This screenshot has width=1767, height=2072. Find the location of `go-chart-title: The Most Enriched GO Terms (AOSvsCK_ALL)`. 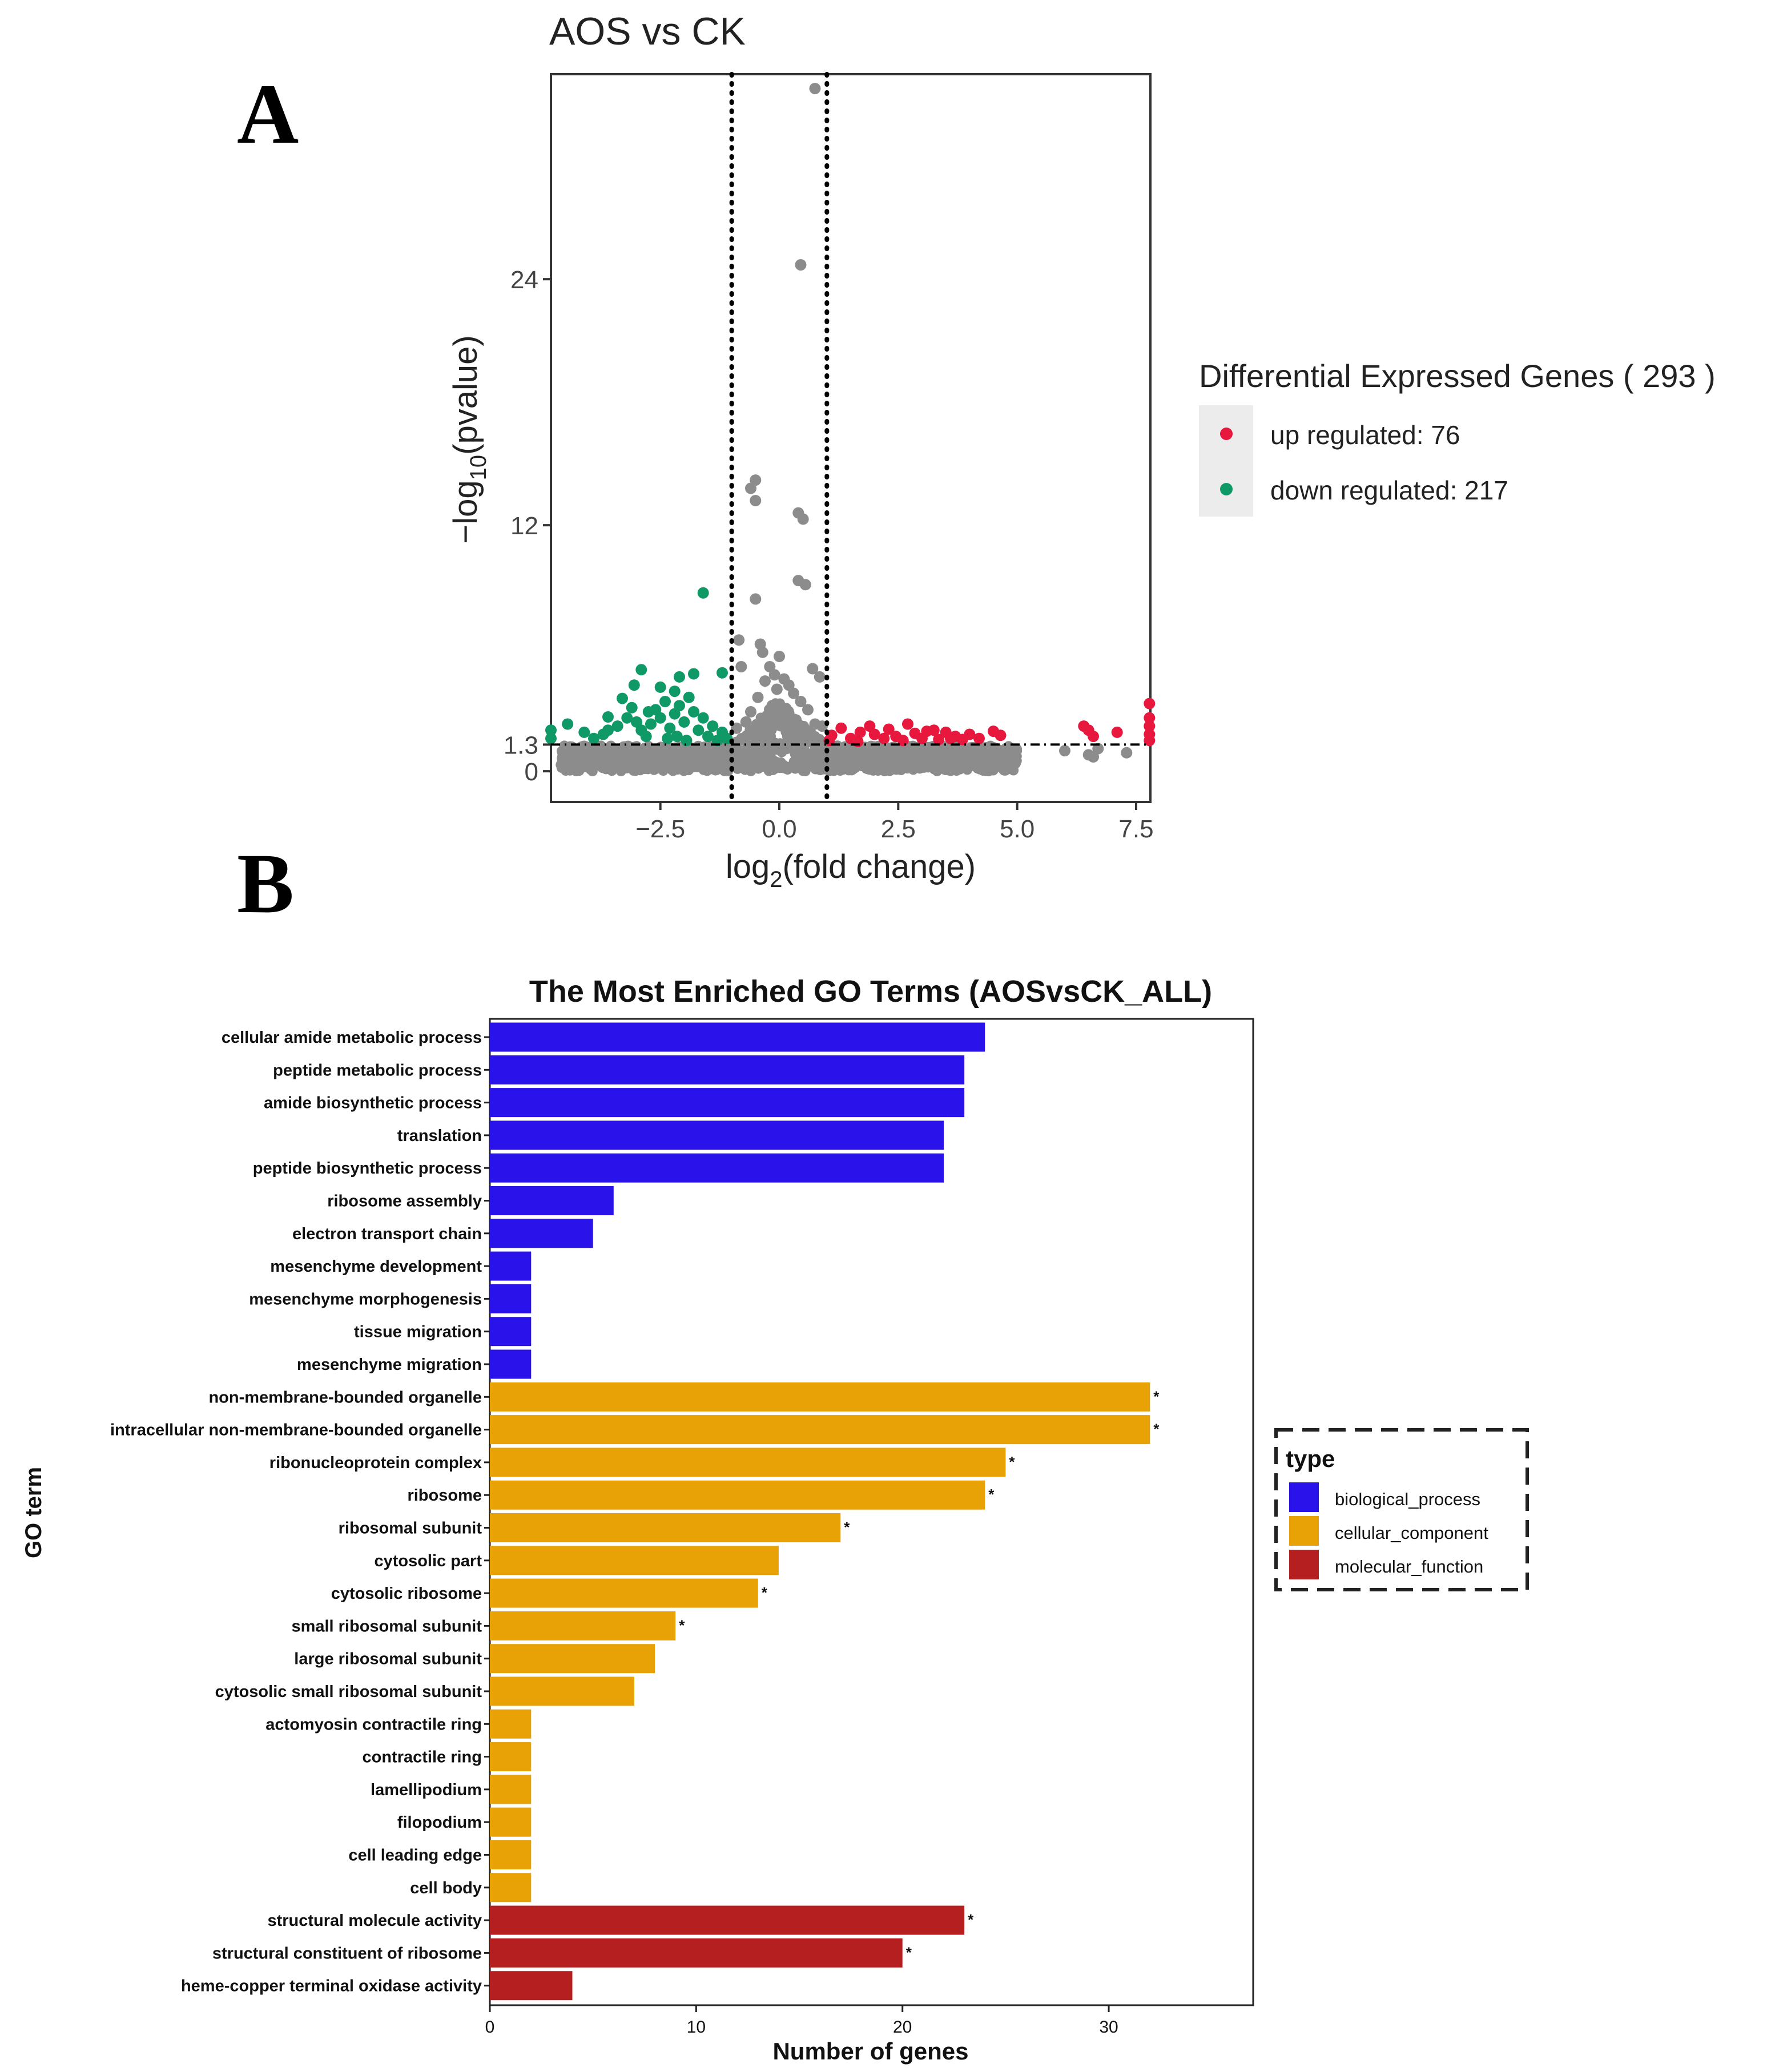

go-chart-title: The Most Enriched GO Terms (AOSvsCK_ALL) is located at coordinates (871, 991).